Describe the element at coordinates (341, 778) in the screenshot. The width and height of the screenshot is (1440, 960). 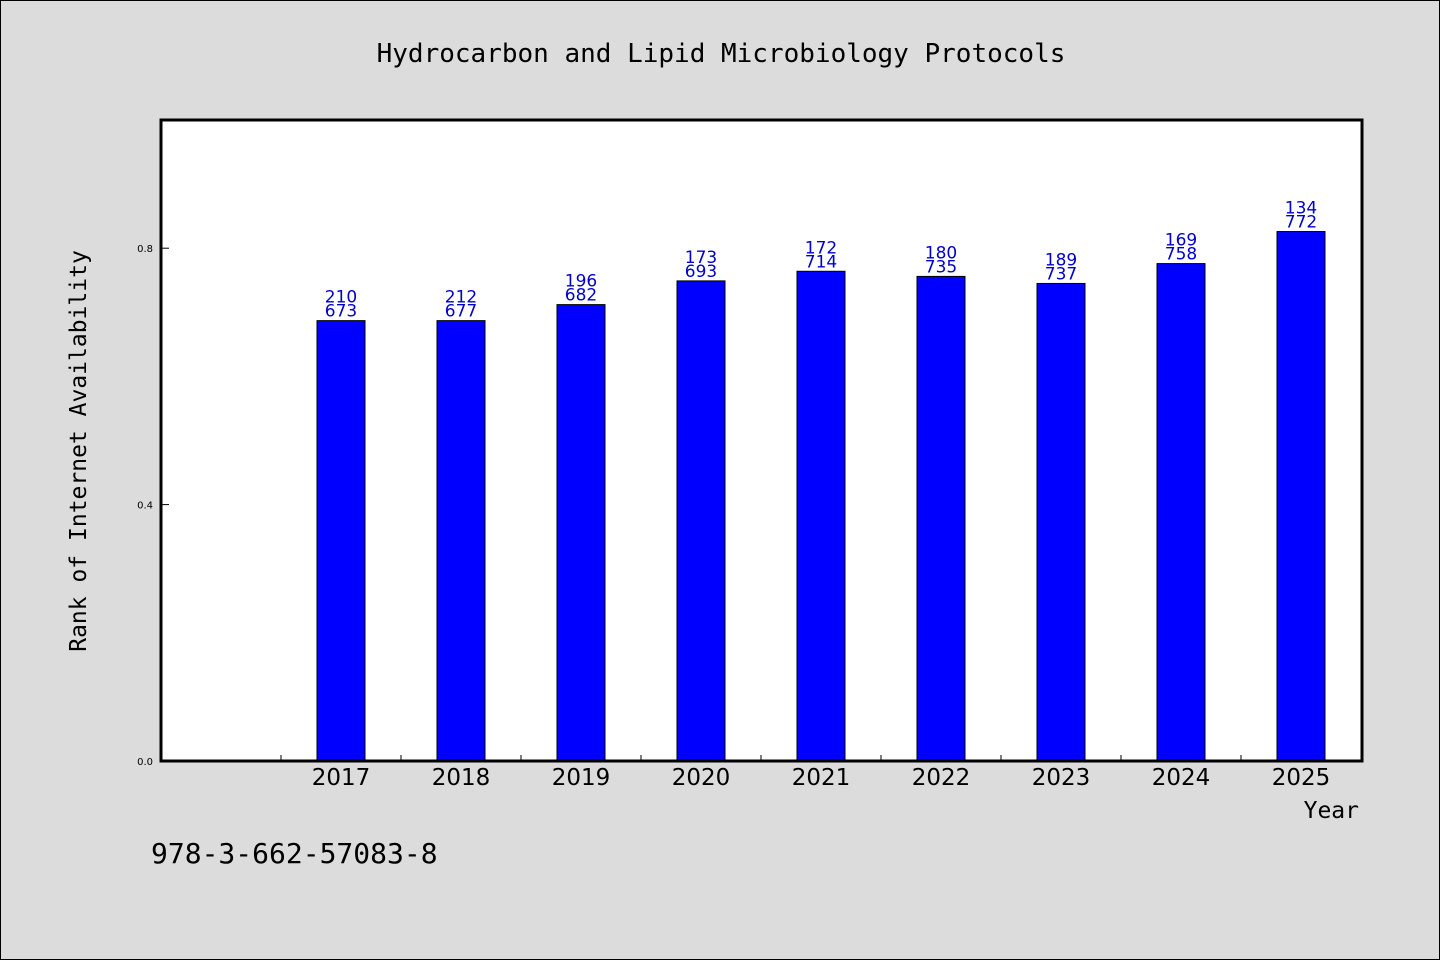
I see `x-tick-label-2017: 2017` at that location.